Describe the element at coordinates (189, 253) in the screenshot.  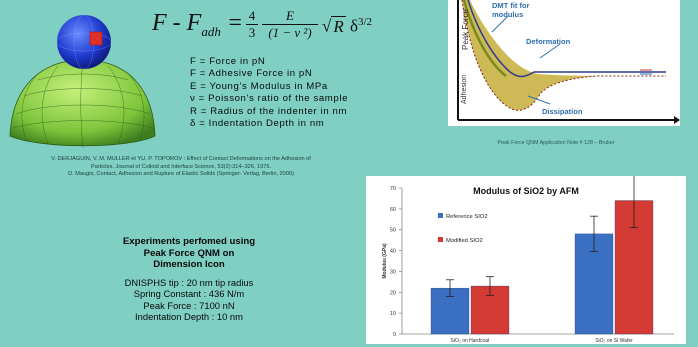
I see `experiment-heading: Peak Force QNM on` at that location.